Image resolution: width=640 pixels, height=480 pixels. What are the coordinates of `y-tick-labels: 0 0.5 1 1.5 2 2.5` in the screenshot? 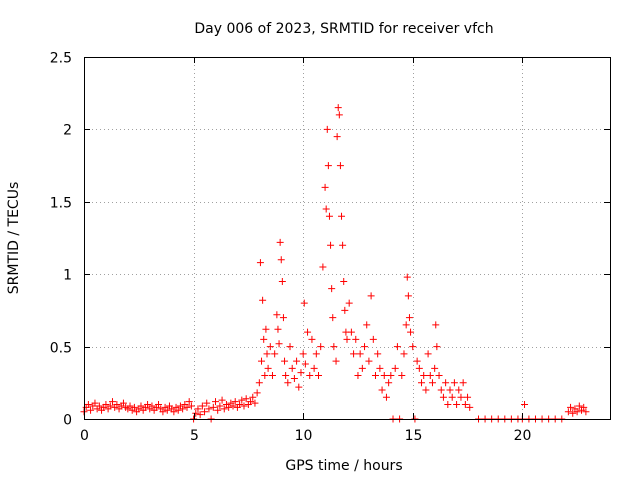 It's located at (61, 240).